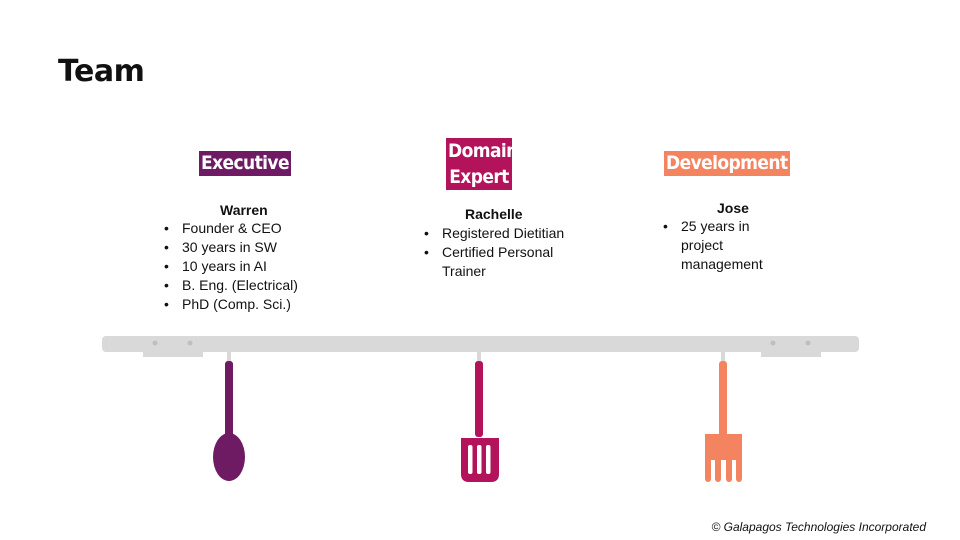  What do you see at coordinates (727, 163) in the screenshot?
I see `role-label-development: Development` at bounding box center [727, 163].